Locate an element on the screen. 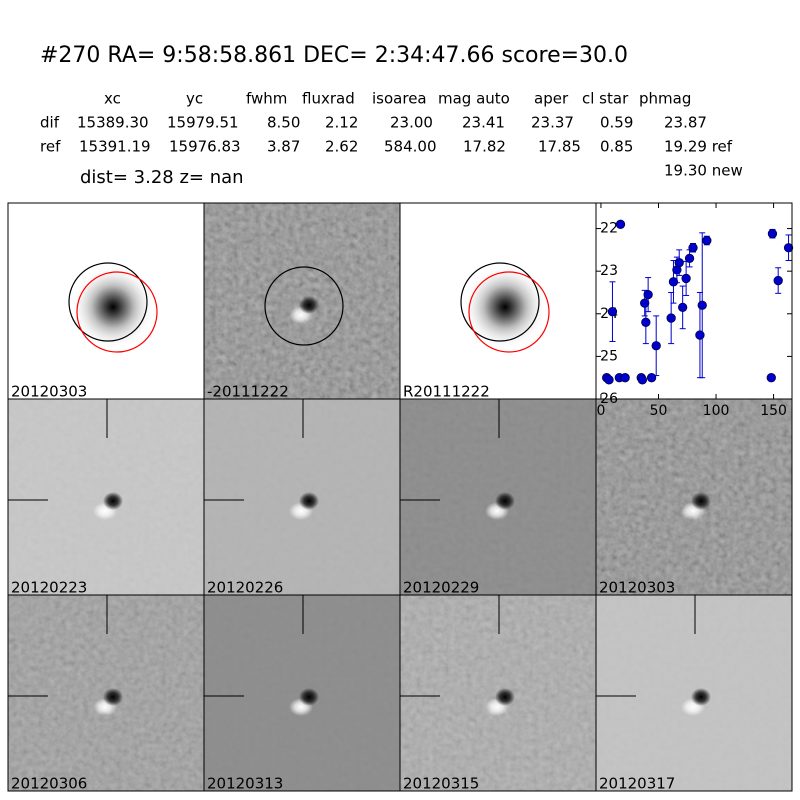  table-cell: 23.41 is located at coordinates (483, 123).